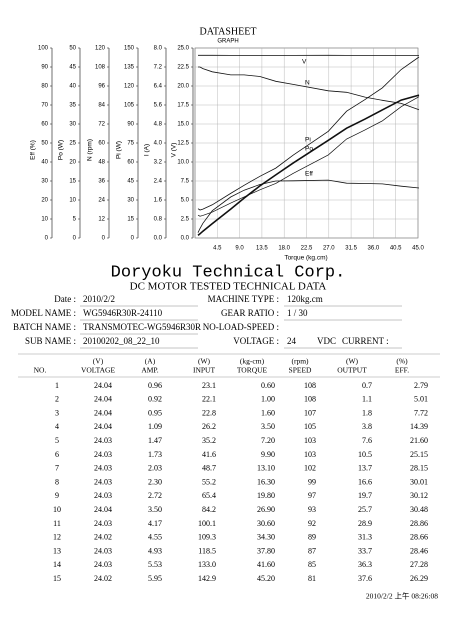  What do you see at coordinates (367, 412) in the screenshot?
I see `table-cell: 1.8` at bounding box center [367, 412].